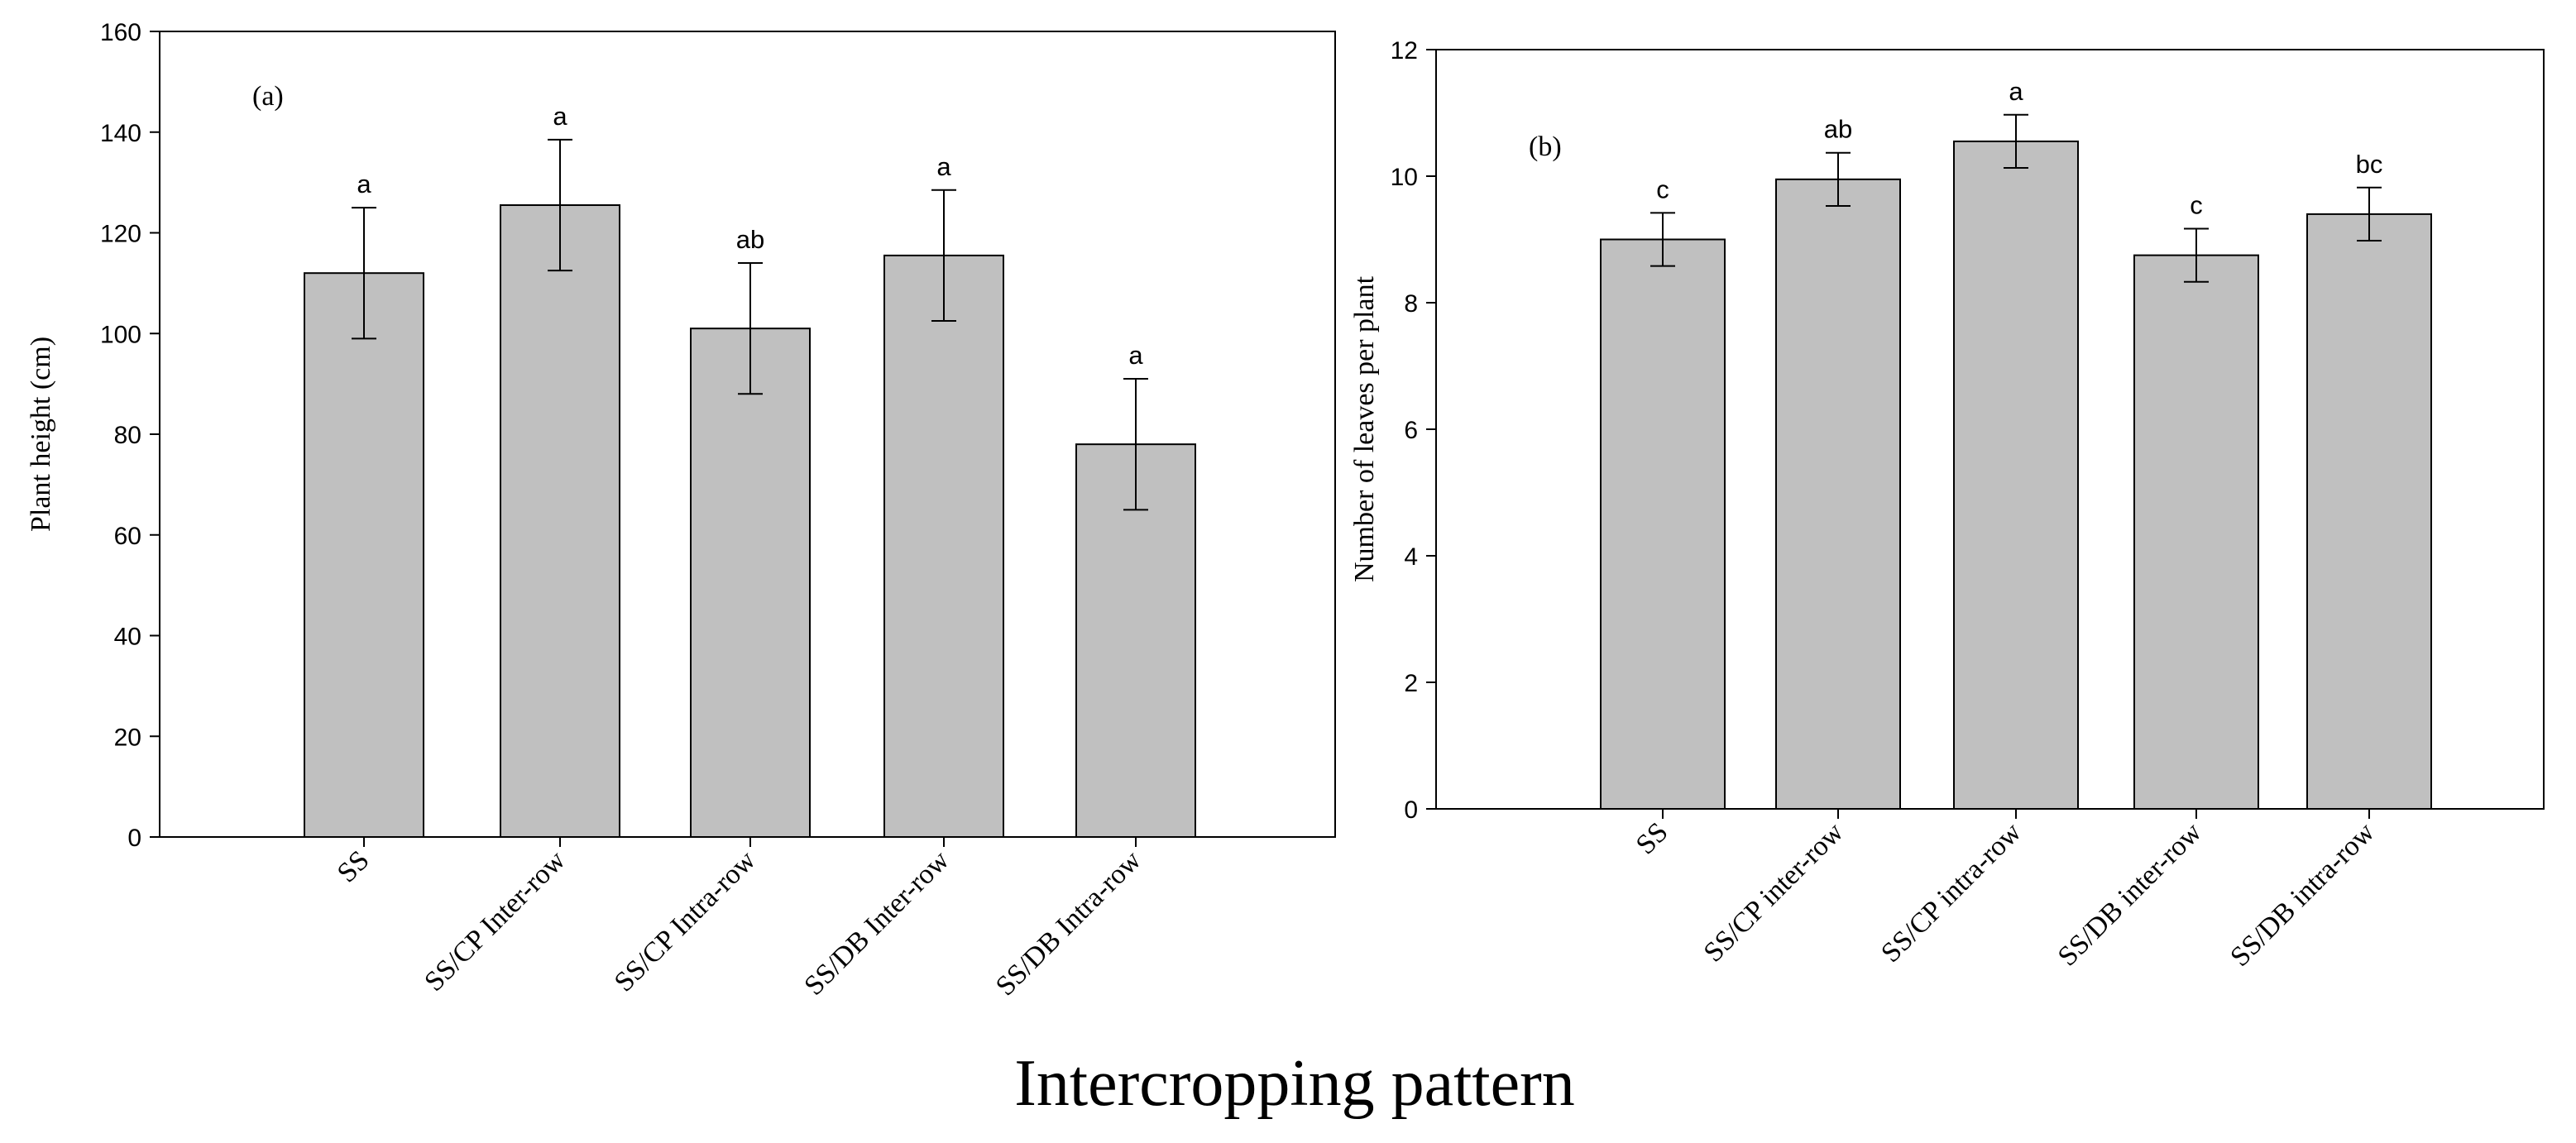 This screenshot has height=1143, width=2576. What do you see at coordinates (1546, 147) in the screenshot?
I see `panel-label: (b)` at bounding box center [1546, 147].